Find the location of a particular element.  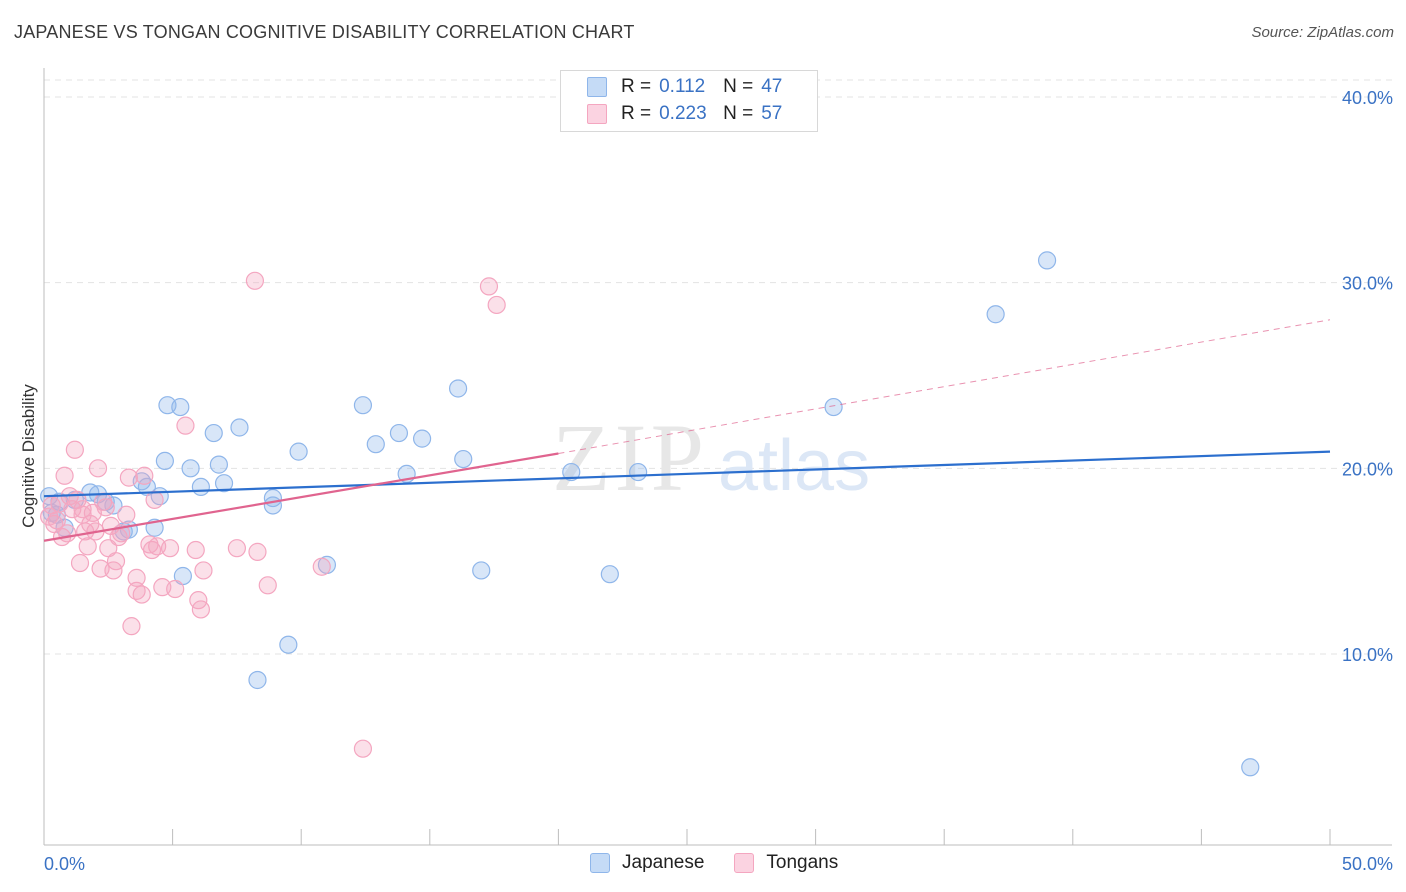

trend-line-tongans is located at coordinates (301, 497).